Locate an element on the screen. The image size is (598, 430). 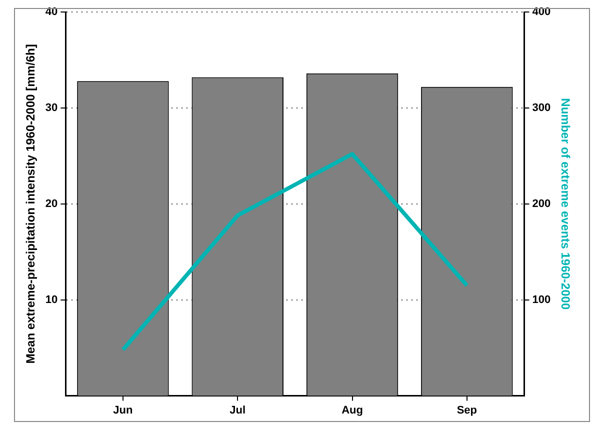
x-tick-label: Jun is located at coordinates (123, 410).